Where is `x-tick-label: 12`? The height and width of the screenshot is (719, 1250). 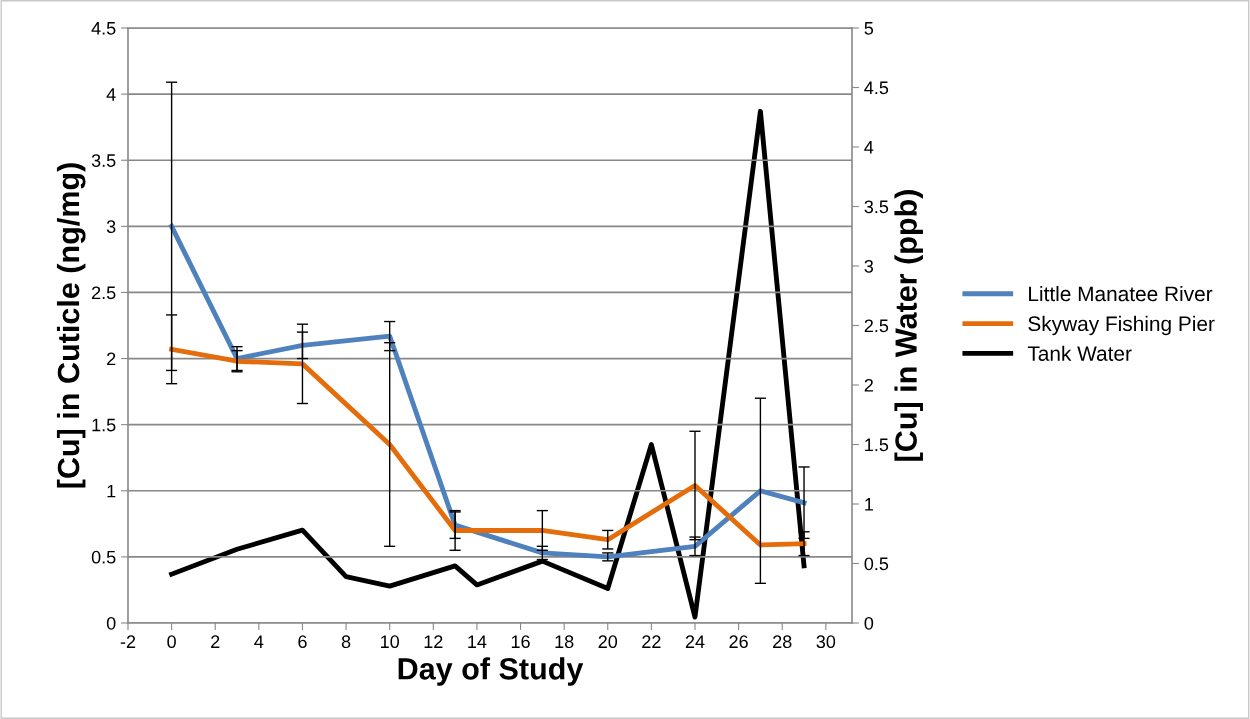
x-tick-label: 12 is located at coordinates (433, 641).